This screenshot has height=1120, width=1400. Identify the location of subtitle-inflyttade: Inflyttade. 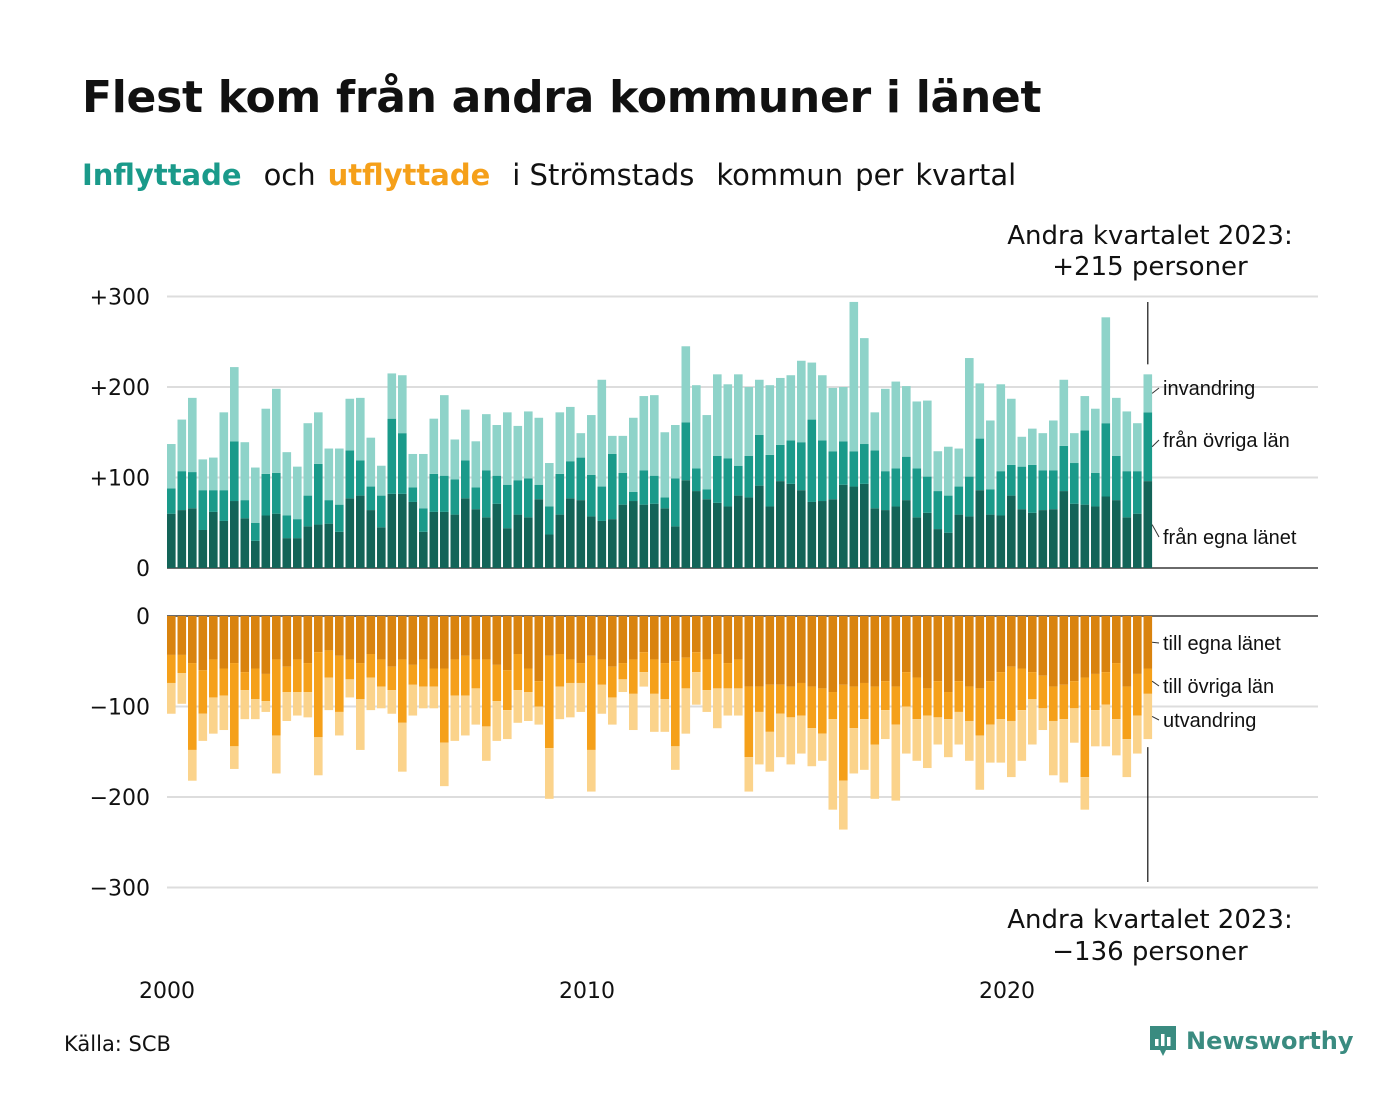
(162, 175).